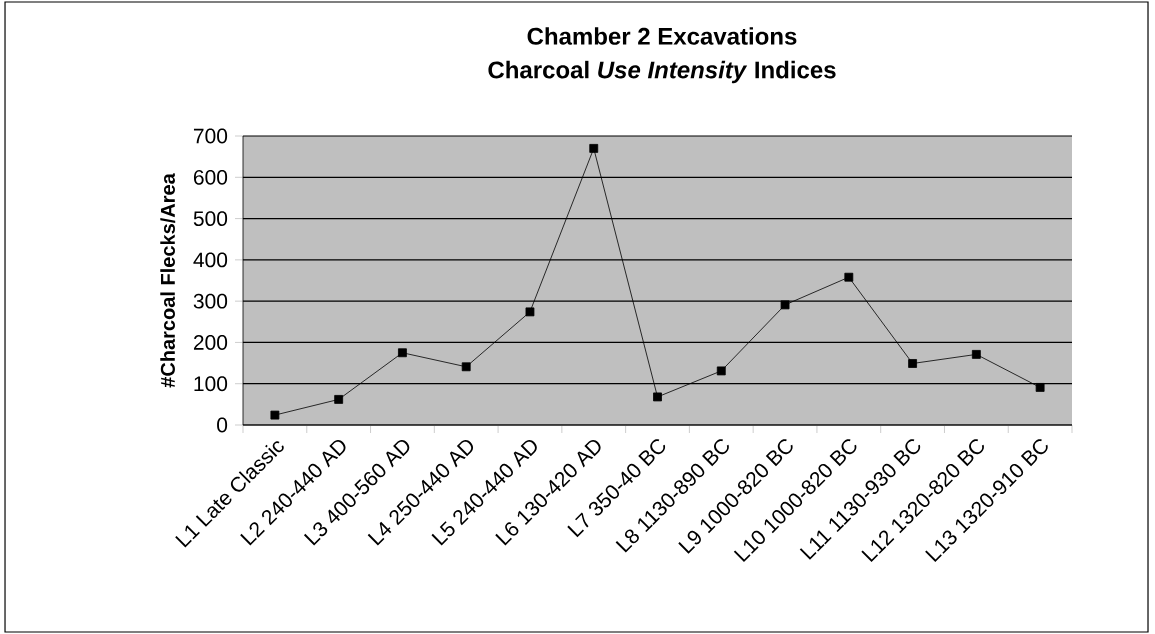  What do you see at coordinates (210, 136) in the screenshot?
I see `y-tick-label: 700` at bounding box center [210, 136].